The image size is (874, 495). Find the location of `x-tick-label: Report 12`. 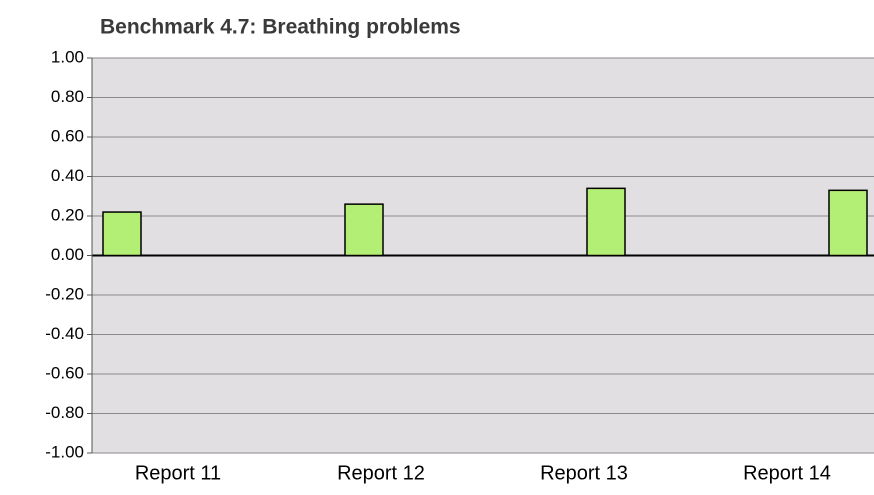

x-tick-label: Report 12 is located at coordinates (381, 473).